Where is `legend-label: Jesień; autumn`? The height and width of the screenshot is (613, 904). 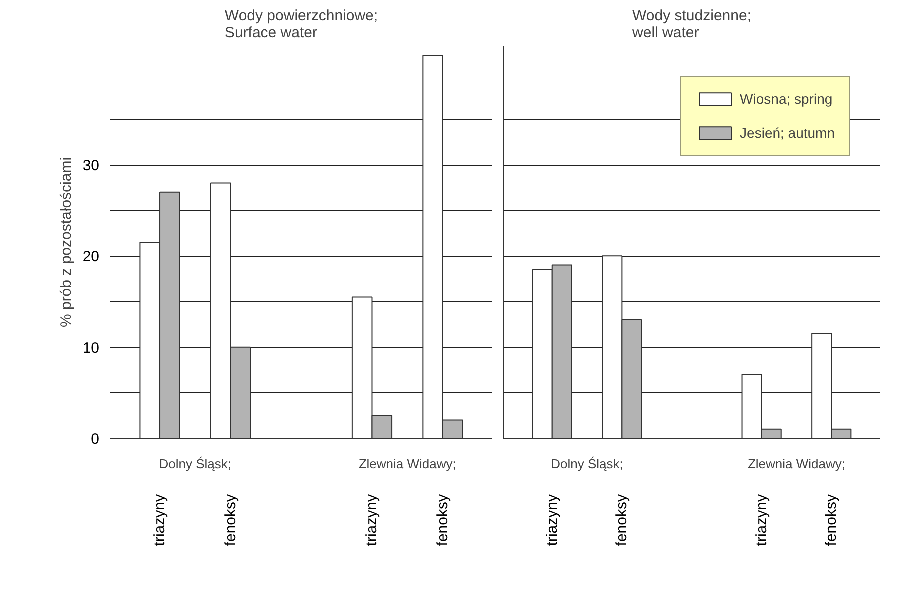
legend-label: Jesień; autumn is located at coordinates (787, 133).